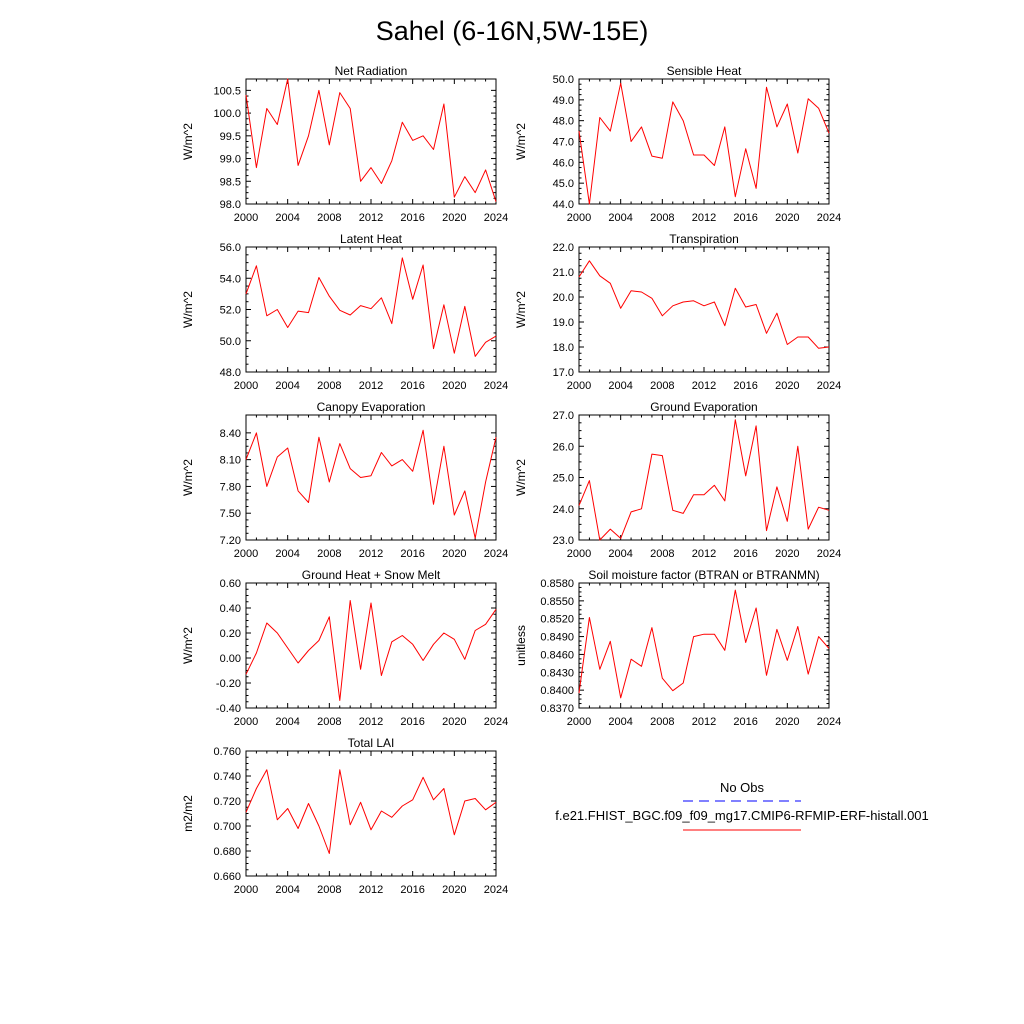 The width and height of the screenshot is (1024, 1024). What do you see at coordinates (703, 407) in the screenshot?
I see `panel-title: Ground Evaporation` at bounding box center [703, 407].